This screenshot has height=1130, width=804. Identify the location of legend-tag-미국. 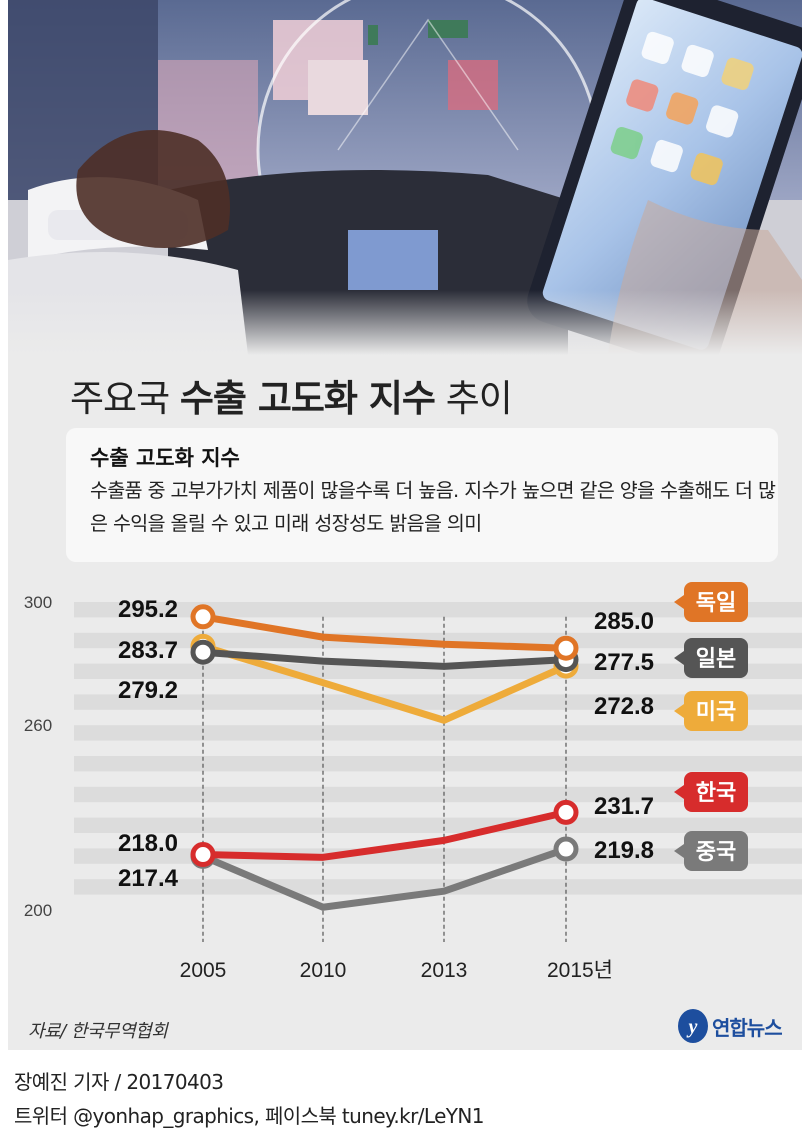
(716, 711).